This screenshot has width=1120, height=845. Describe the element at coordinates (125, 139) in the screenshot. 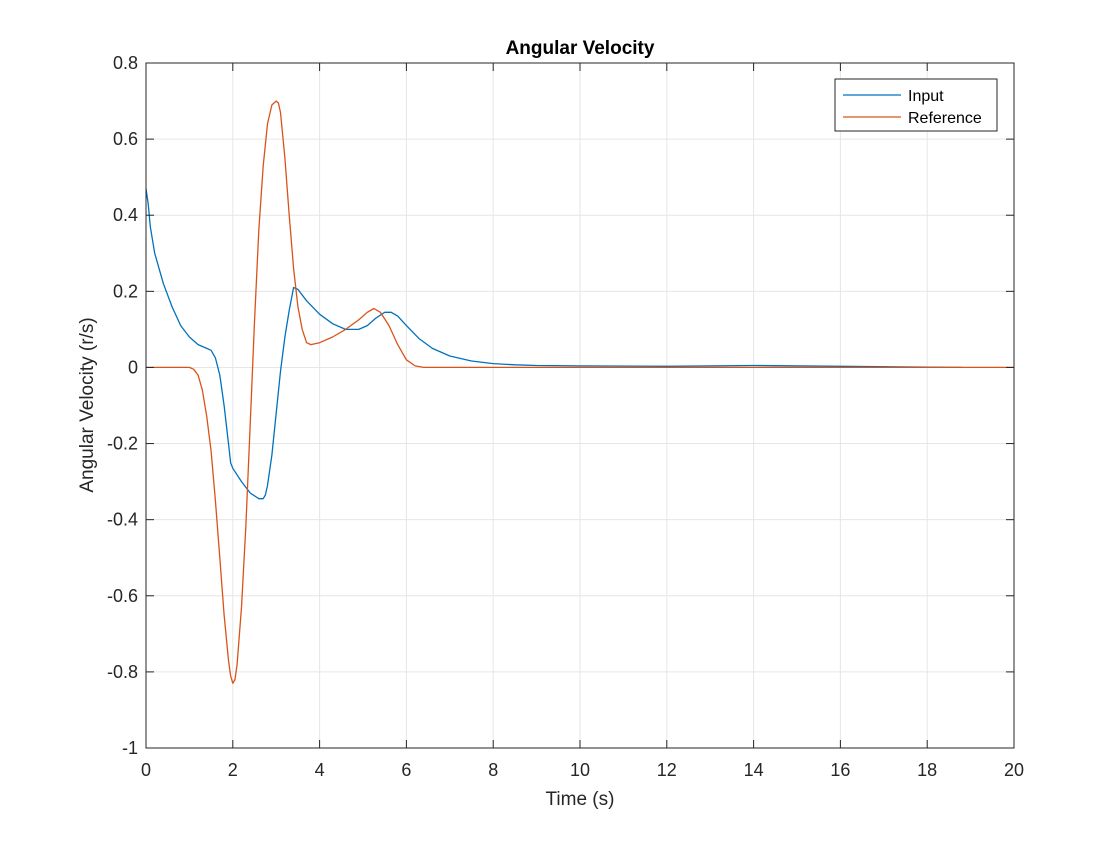

I see `y-tick-label: 0.6` at that location.